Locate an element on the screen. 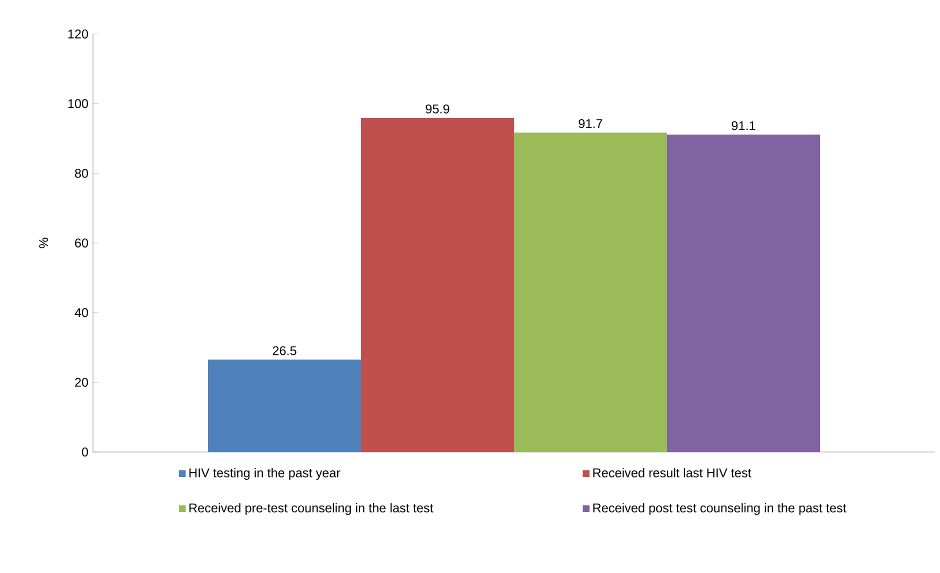  data-label: 26.5 is located at coordinates (284, 351).